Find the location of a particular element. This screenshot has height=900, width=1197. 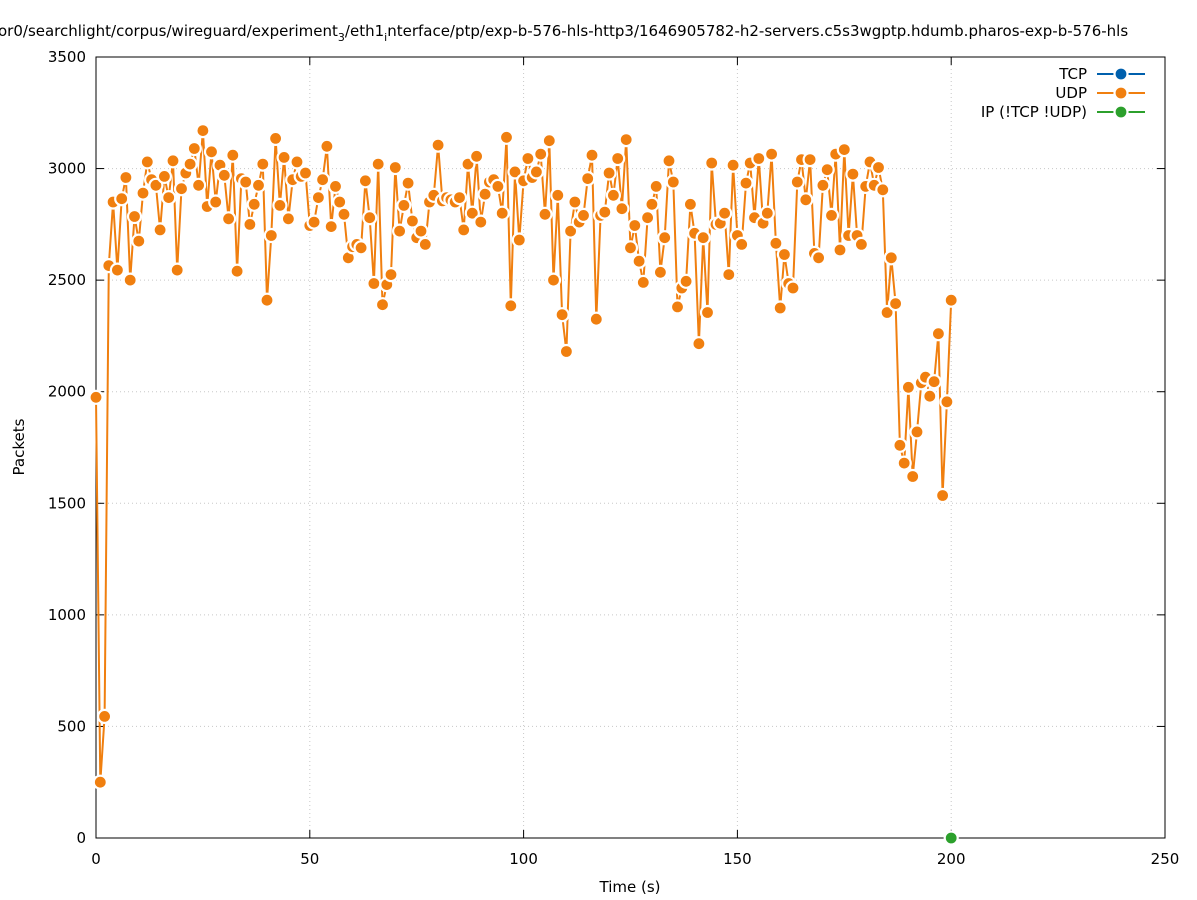

legend-label: IP (!TCP !UDP) is located at coordinates (1034, 112).